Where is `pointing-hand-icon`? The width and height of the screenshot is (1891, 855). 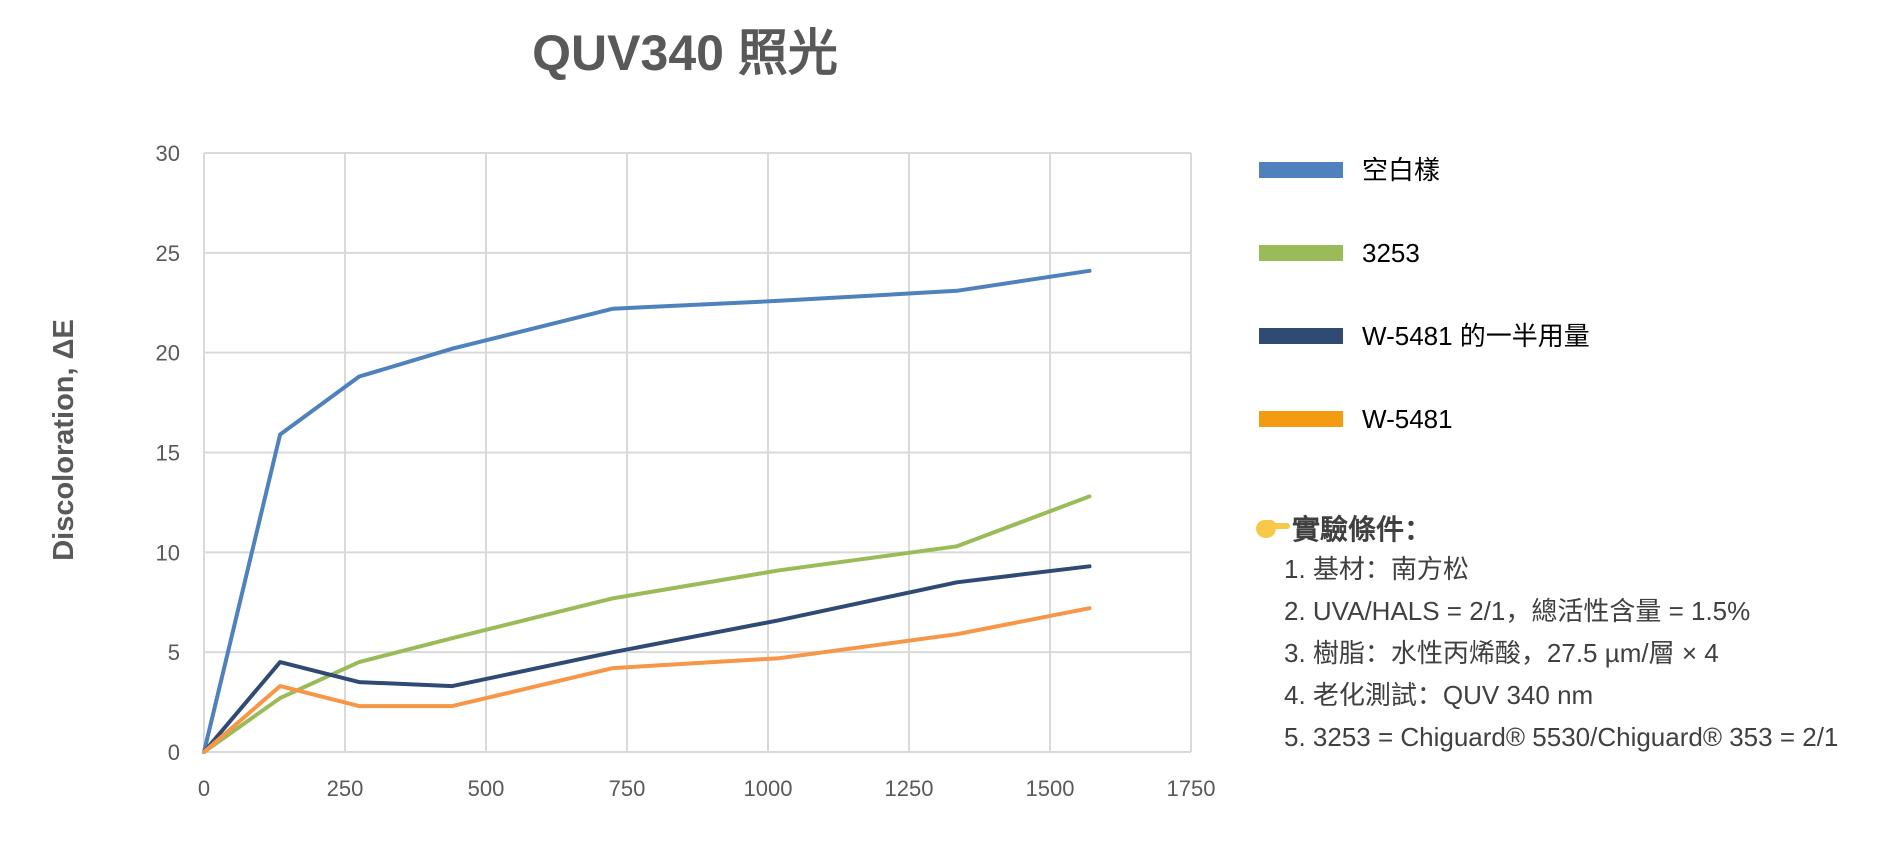
pointing-hand-icon is located at coordinates (1273, 528).